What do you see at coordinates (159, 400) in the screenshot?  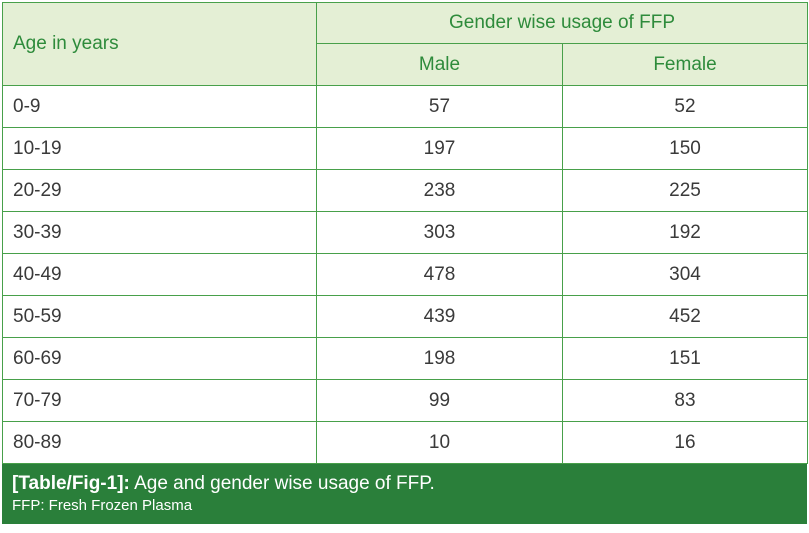 I see `age-cell: 70-79` at bounding box center [159, 400].